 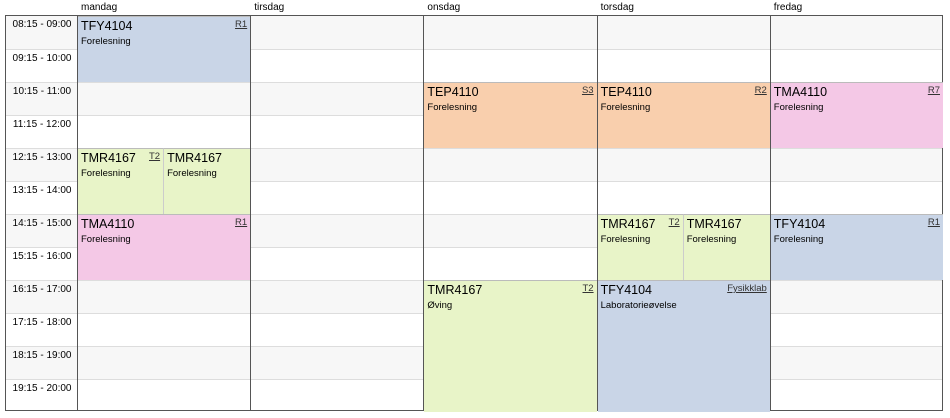 What do you see at coordinates (474, 263) in the screenshot?
I see `time-row: 15:15 - 16:00` at bounding box center [474, 263].